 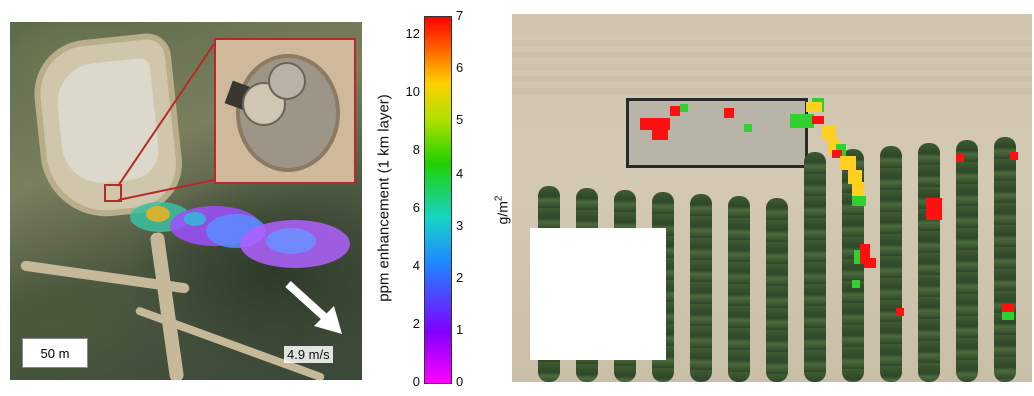 I want to click on inset-connector-lines, so click(x=166, y=122).